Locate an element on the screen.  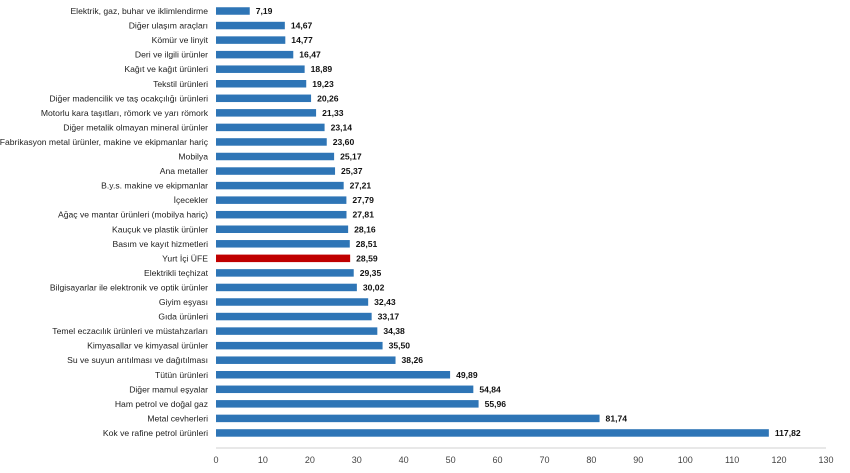
category-label: Tütün ürünleri is located at coordinates (181, 375).